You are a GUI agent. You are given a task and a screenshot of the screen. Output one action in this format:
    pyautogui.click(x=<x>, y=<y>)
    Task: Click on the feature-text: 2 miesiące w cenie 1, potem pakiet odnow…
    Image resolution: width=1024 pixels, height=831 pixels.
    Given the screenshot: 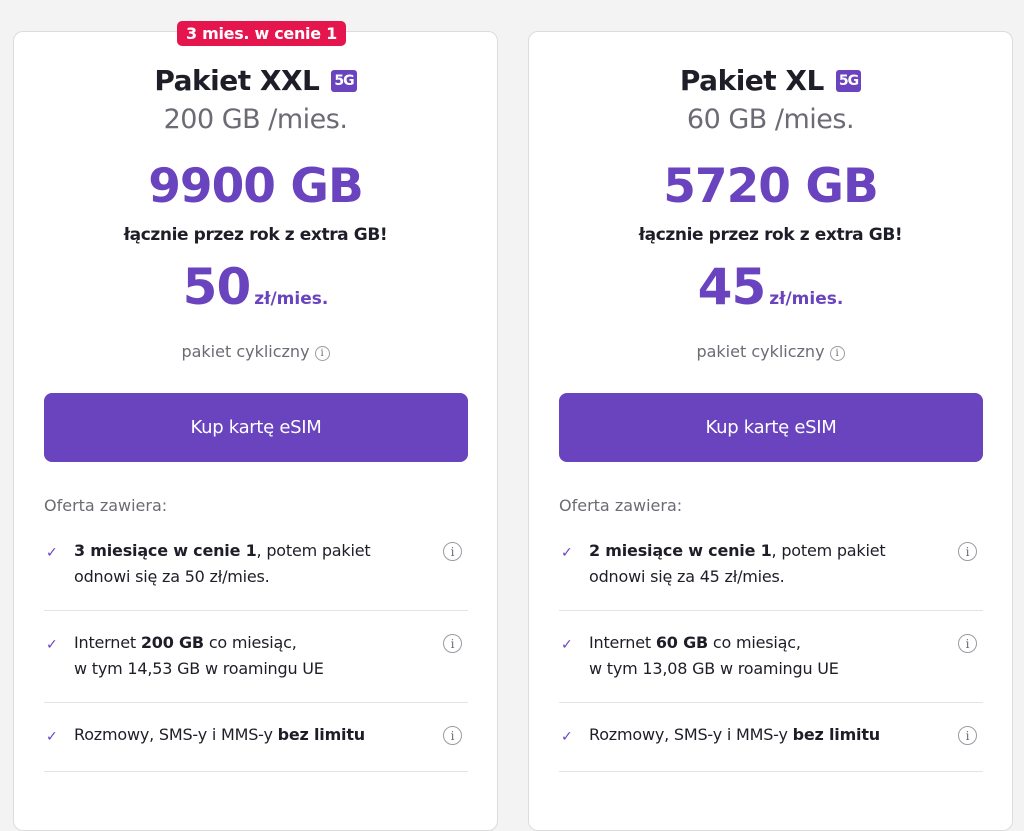 What is the action you would take?
    pyautogui.click(x=737, y=563)
    